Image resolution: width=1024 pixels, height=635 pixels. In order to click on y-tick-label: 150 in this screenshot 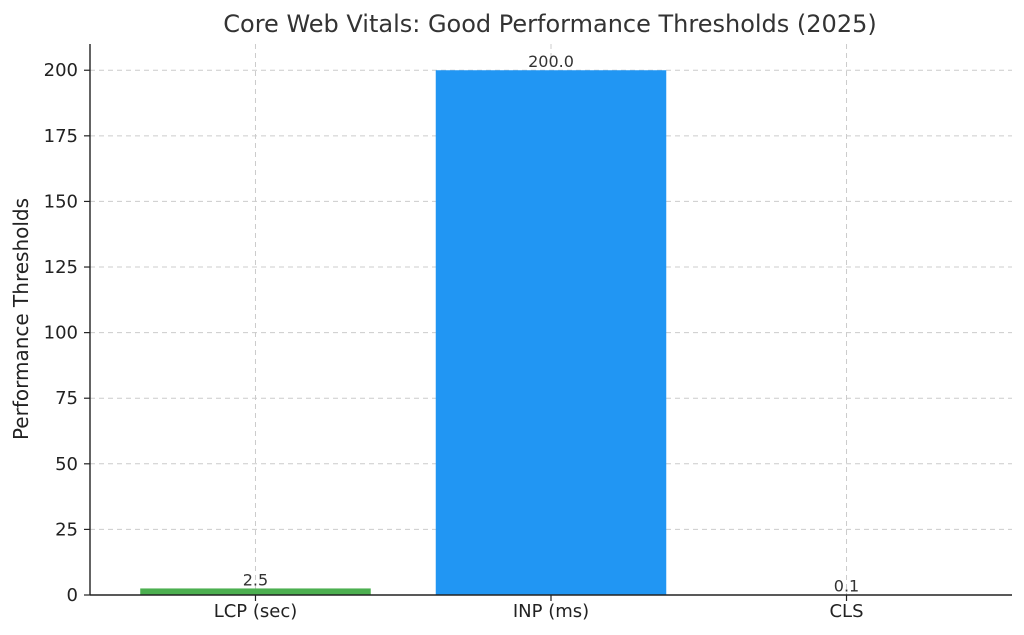, I will do `click(61, 201)`.